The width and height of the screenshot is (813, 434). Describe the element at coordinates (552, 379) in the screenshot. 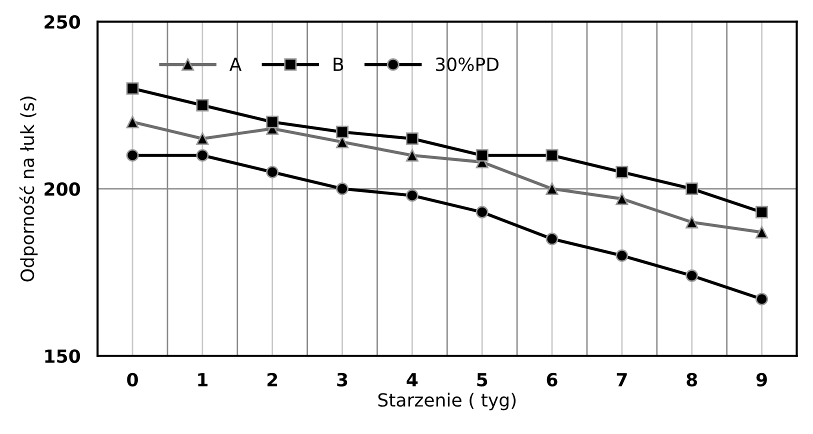

I see `x-tick-label: 6` at that location.